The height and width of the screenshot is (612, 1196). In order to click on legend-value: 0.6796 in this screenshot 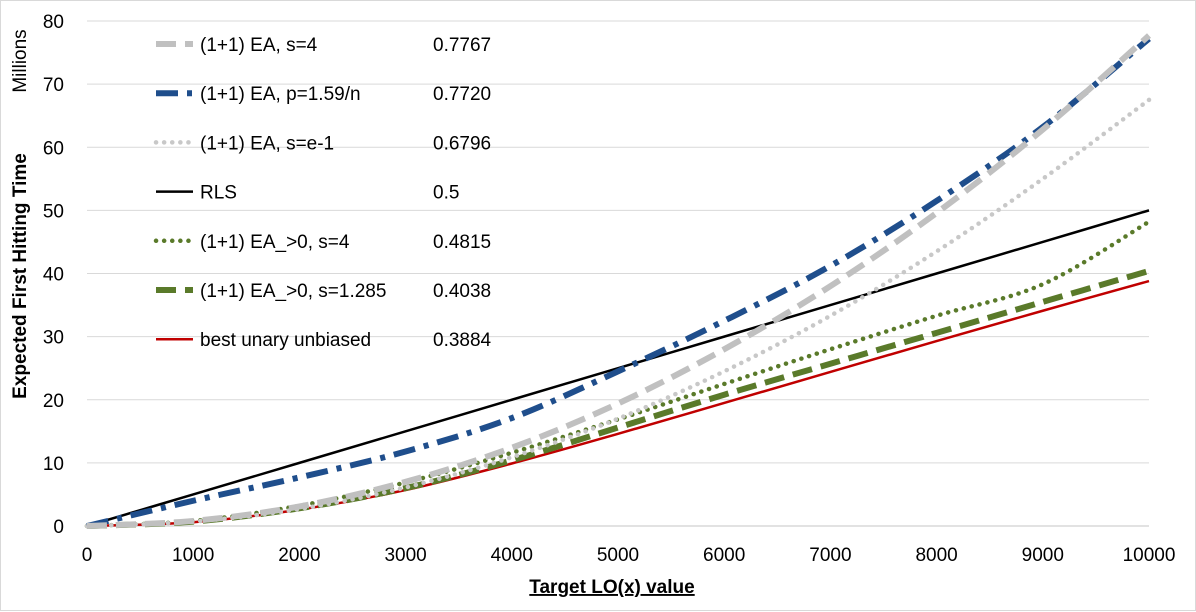, I will do `click(462, 143)`.